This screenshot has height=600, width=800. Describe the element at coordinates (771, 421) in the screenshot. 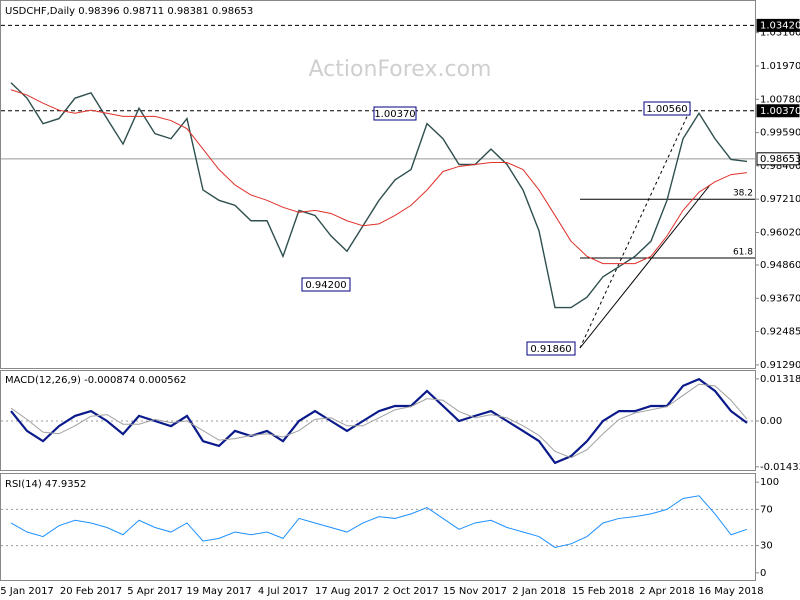

I see `y-tick-label: 0.00` at that location.